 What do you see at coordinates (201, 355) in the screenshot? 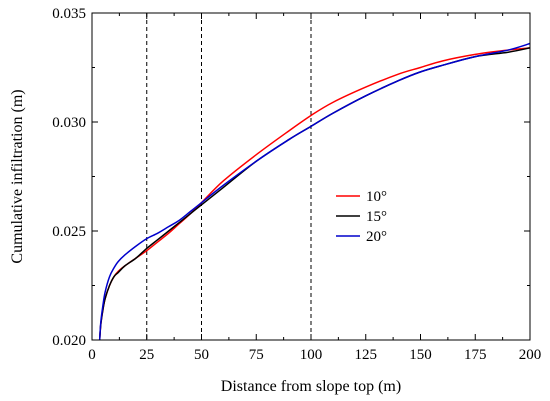
I see `x-tick-label: 50` at bounding box center [201, 355].